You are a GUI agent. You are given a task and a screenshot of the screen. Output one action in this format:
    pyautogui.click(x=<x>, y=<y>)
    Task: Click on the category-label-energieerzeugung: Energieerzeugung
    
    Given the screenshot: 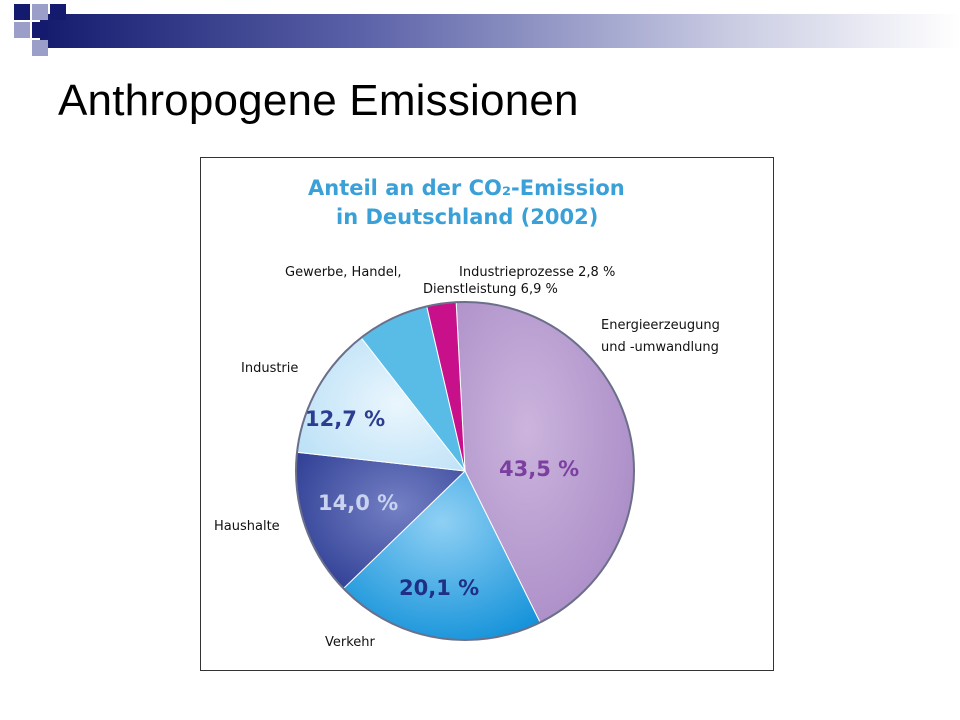 What is the action you would take?
    pyautogui.click(x=660, y=325)
    